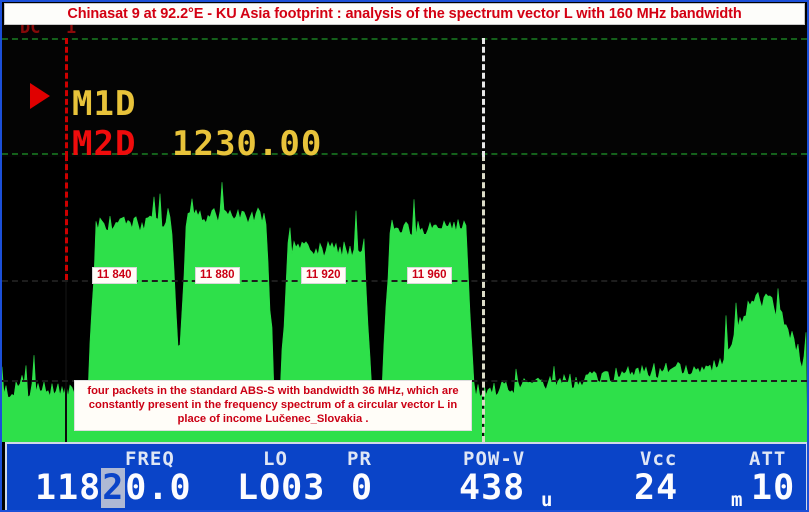  Describe the element at coordinates (737, 500) in the screenshot. I see `att-prefix: m` at that location.